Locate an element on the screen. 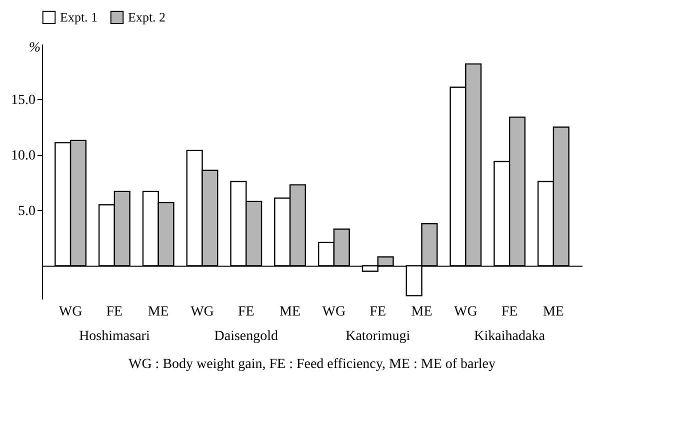 This screenshot has width=677, height=425. text: Kikaihadaka is located at coordinates (510, 336).